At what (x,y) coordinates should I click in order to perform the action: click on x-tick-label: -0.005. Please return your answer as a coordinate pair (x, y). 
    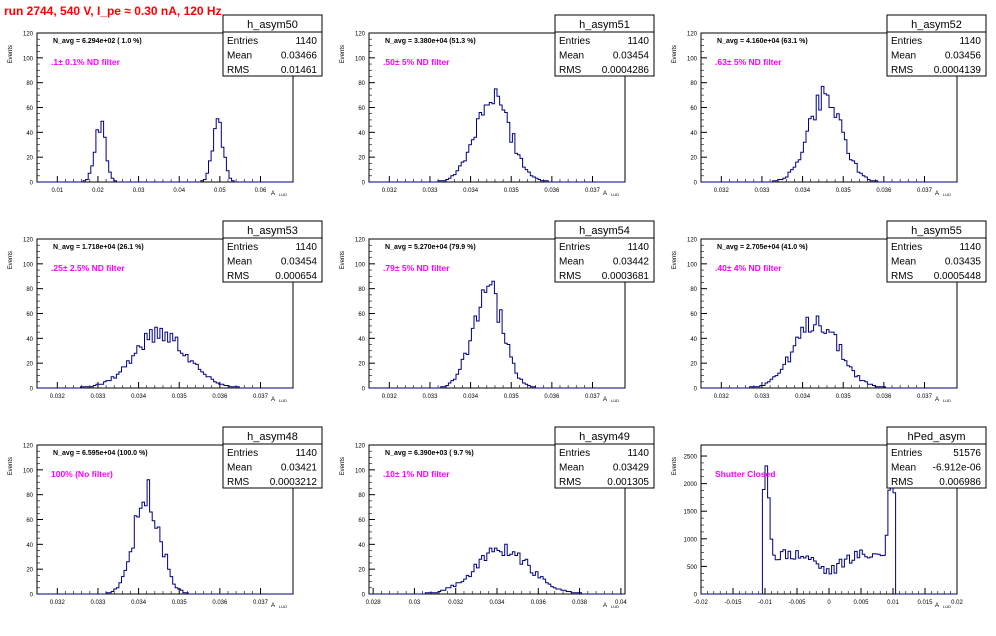
    Looking at the image, I should click on (797, 603).